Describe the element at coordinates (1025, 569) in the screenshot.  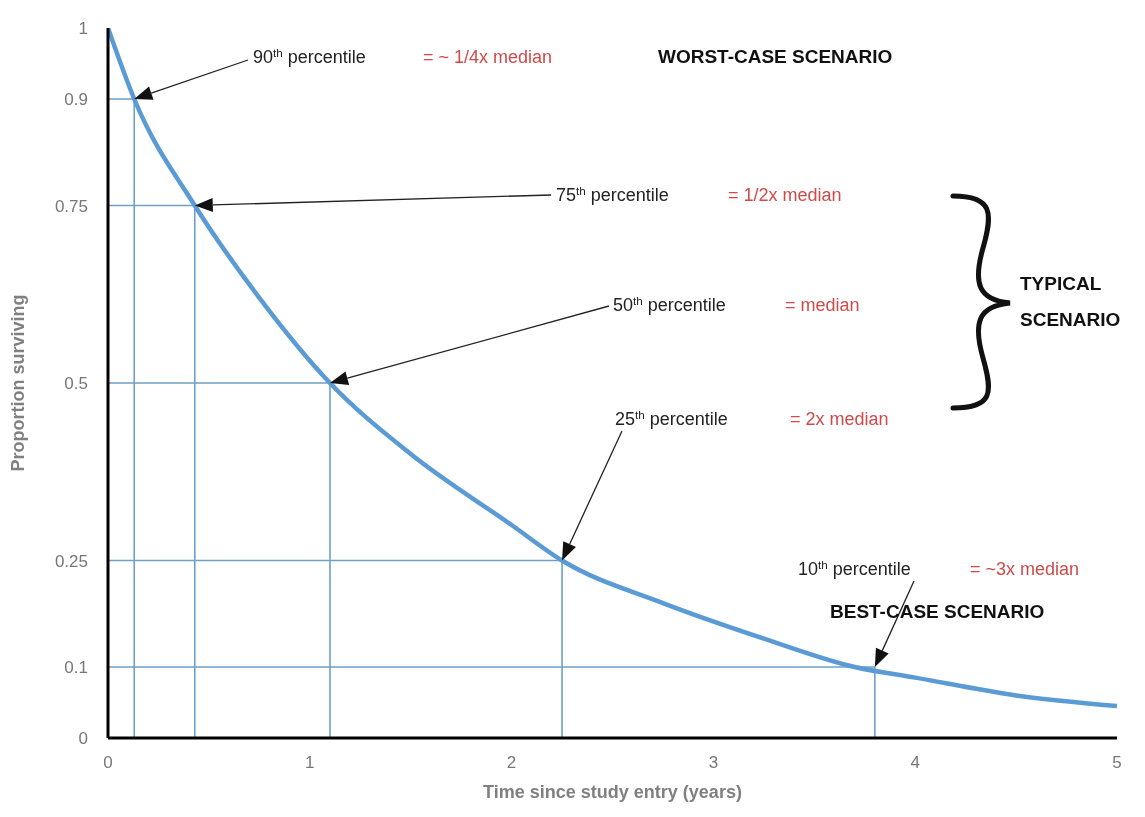
I see `annotation: = ~3x median` at that location.